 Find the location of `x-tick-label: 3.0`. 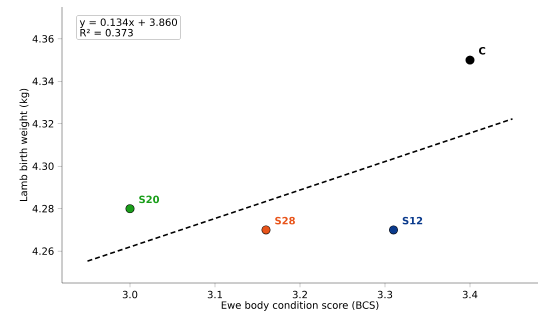

x-tick-label: 3.0 is located at coordinates (130, 294).